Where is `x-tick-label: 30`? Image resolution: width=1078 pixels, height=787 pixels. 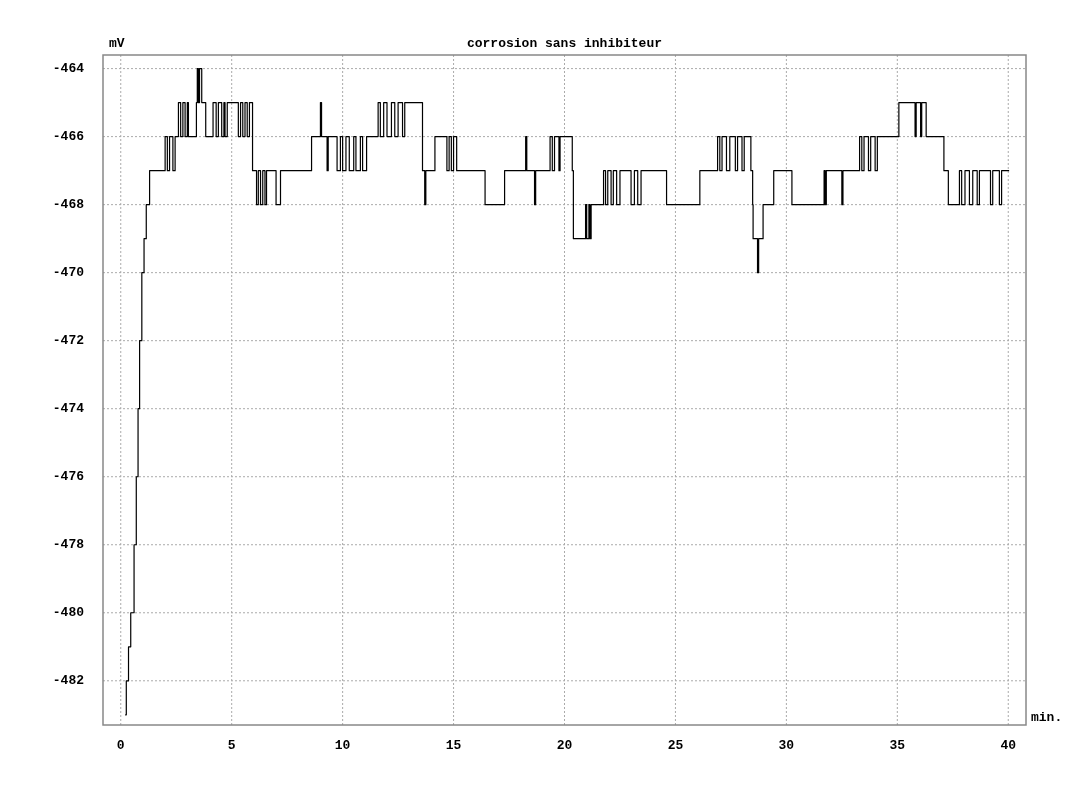 x-tick-label: 30 is located at coordinates (786, 745).